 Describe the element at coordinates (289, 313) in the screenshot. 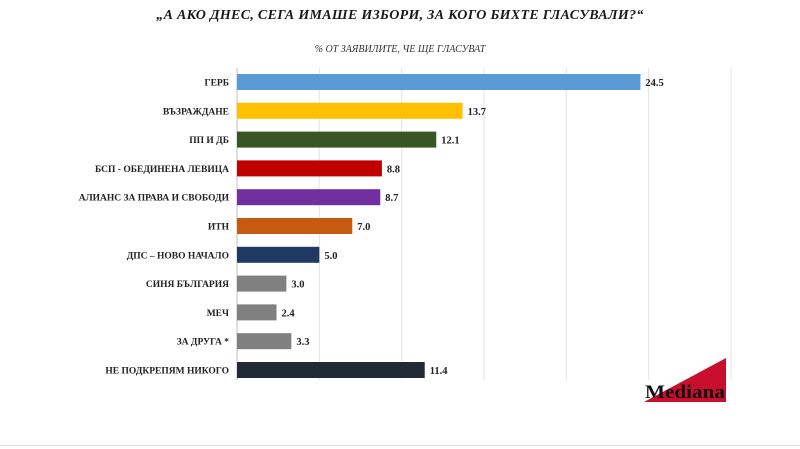

I see `data-label: 2.4` at that location.